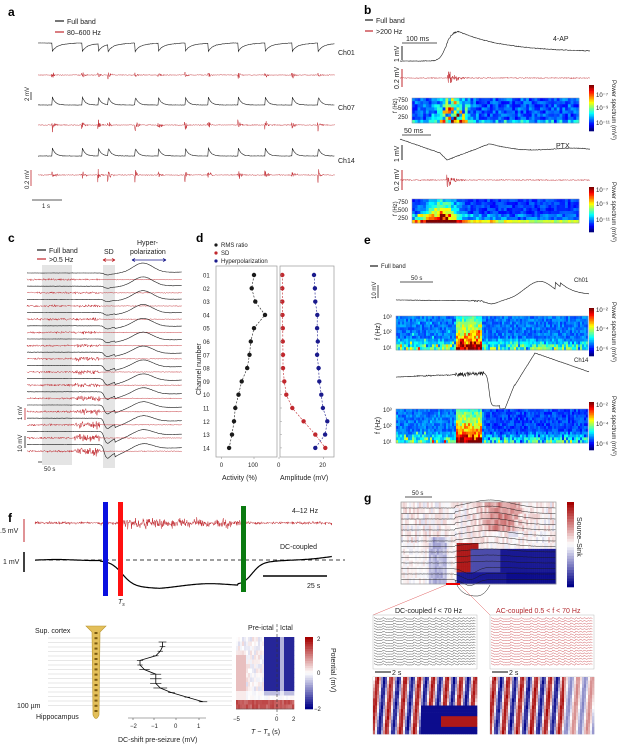 The height and width of the screenshot is (751, 627). I want to click on series-line, so click(247, 361).